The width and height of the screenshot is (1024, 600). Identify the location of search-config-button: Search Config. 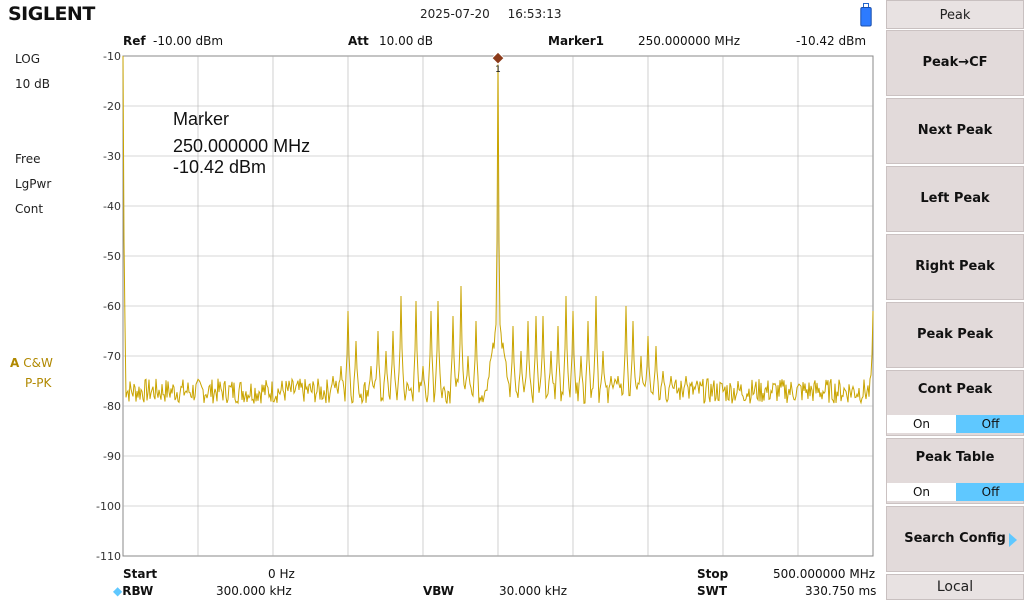
(955, 539).